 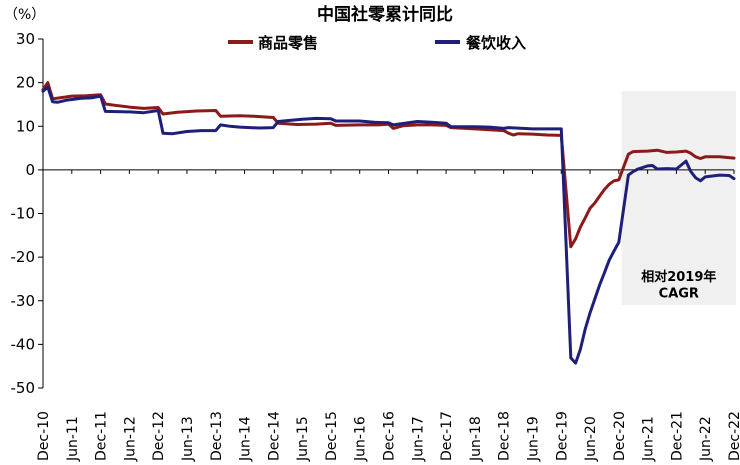 I want to click on y-tick-label: 30, so click(x=25, y=39).